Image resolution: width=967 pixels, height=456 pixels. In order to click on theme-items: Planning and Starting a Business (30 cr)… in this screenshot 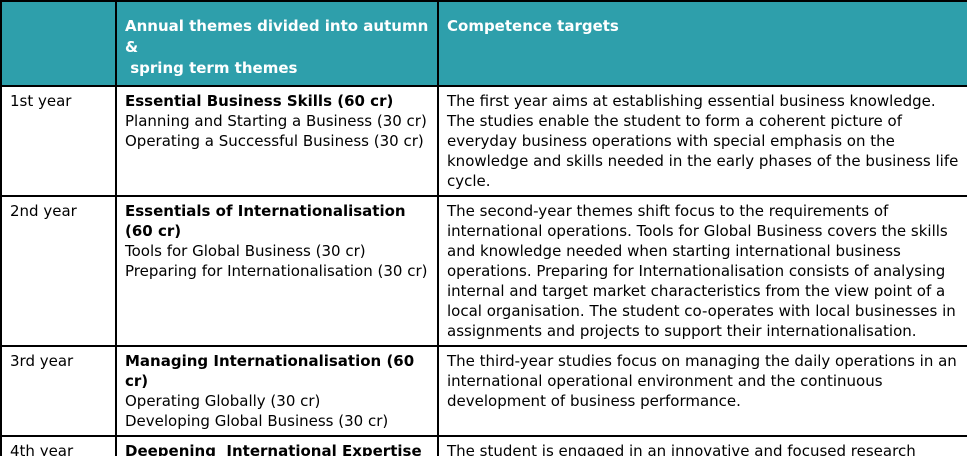, I will do `click(276, 131)`.